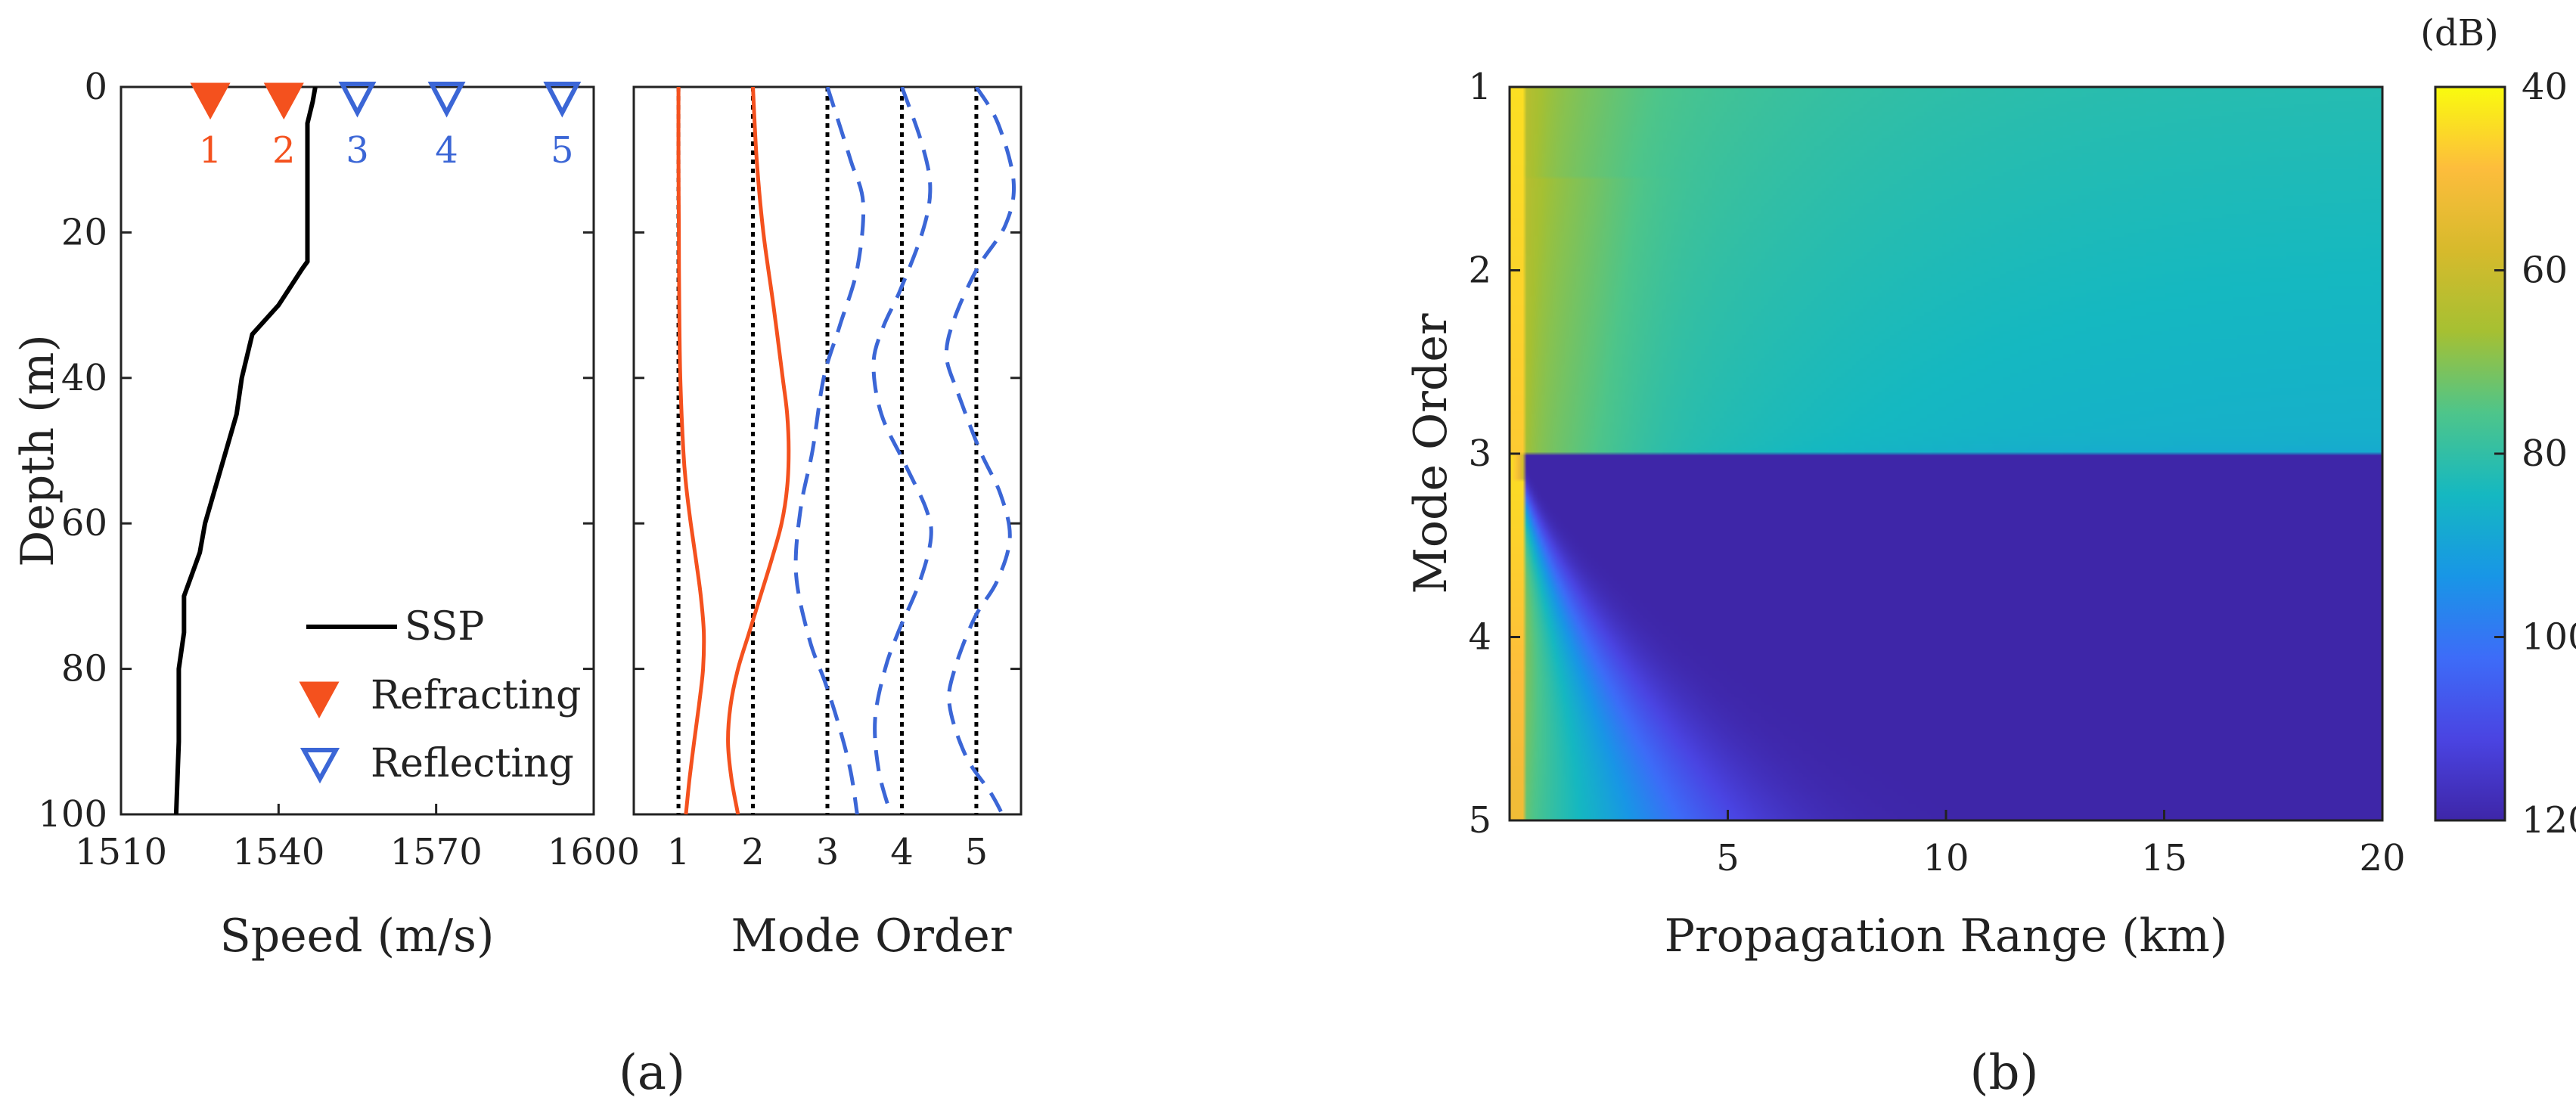 This screenshot has width=2576, height=1110. What do you see at coordinates (977, 852) in the screenshot?
I see `mode-order-tick-label: 5` at bounding box center [977, 852].